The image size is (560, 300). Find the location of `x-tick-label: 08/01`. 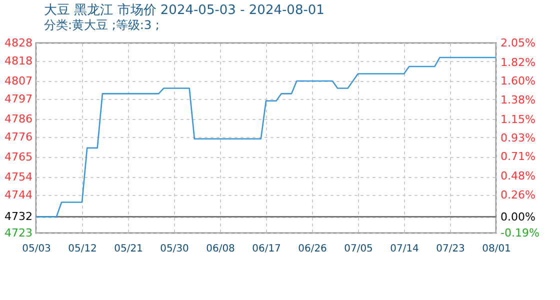

x-tick-label: 08/01 is located at coordinates (496, 249).